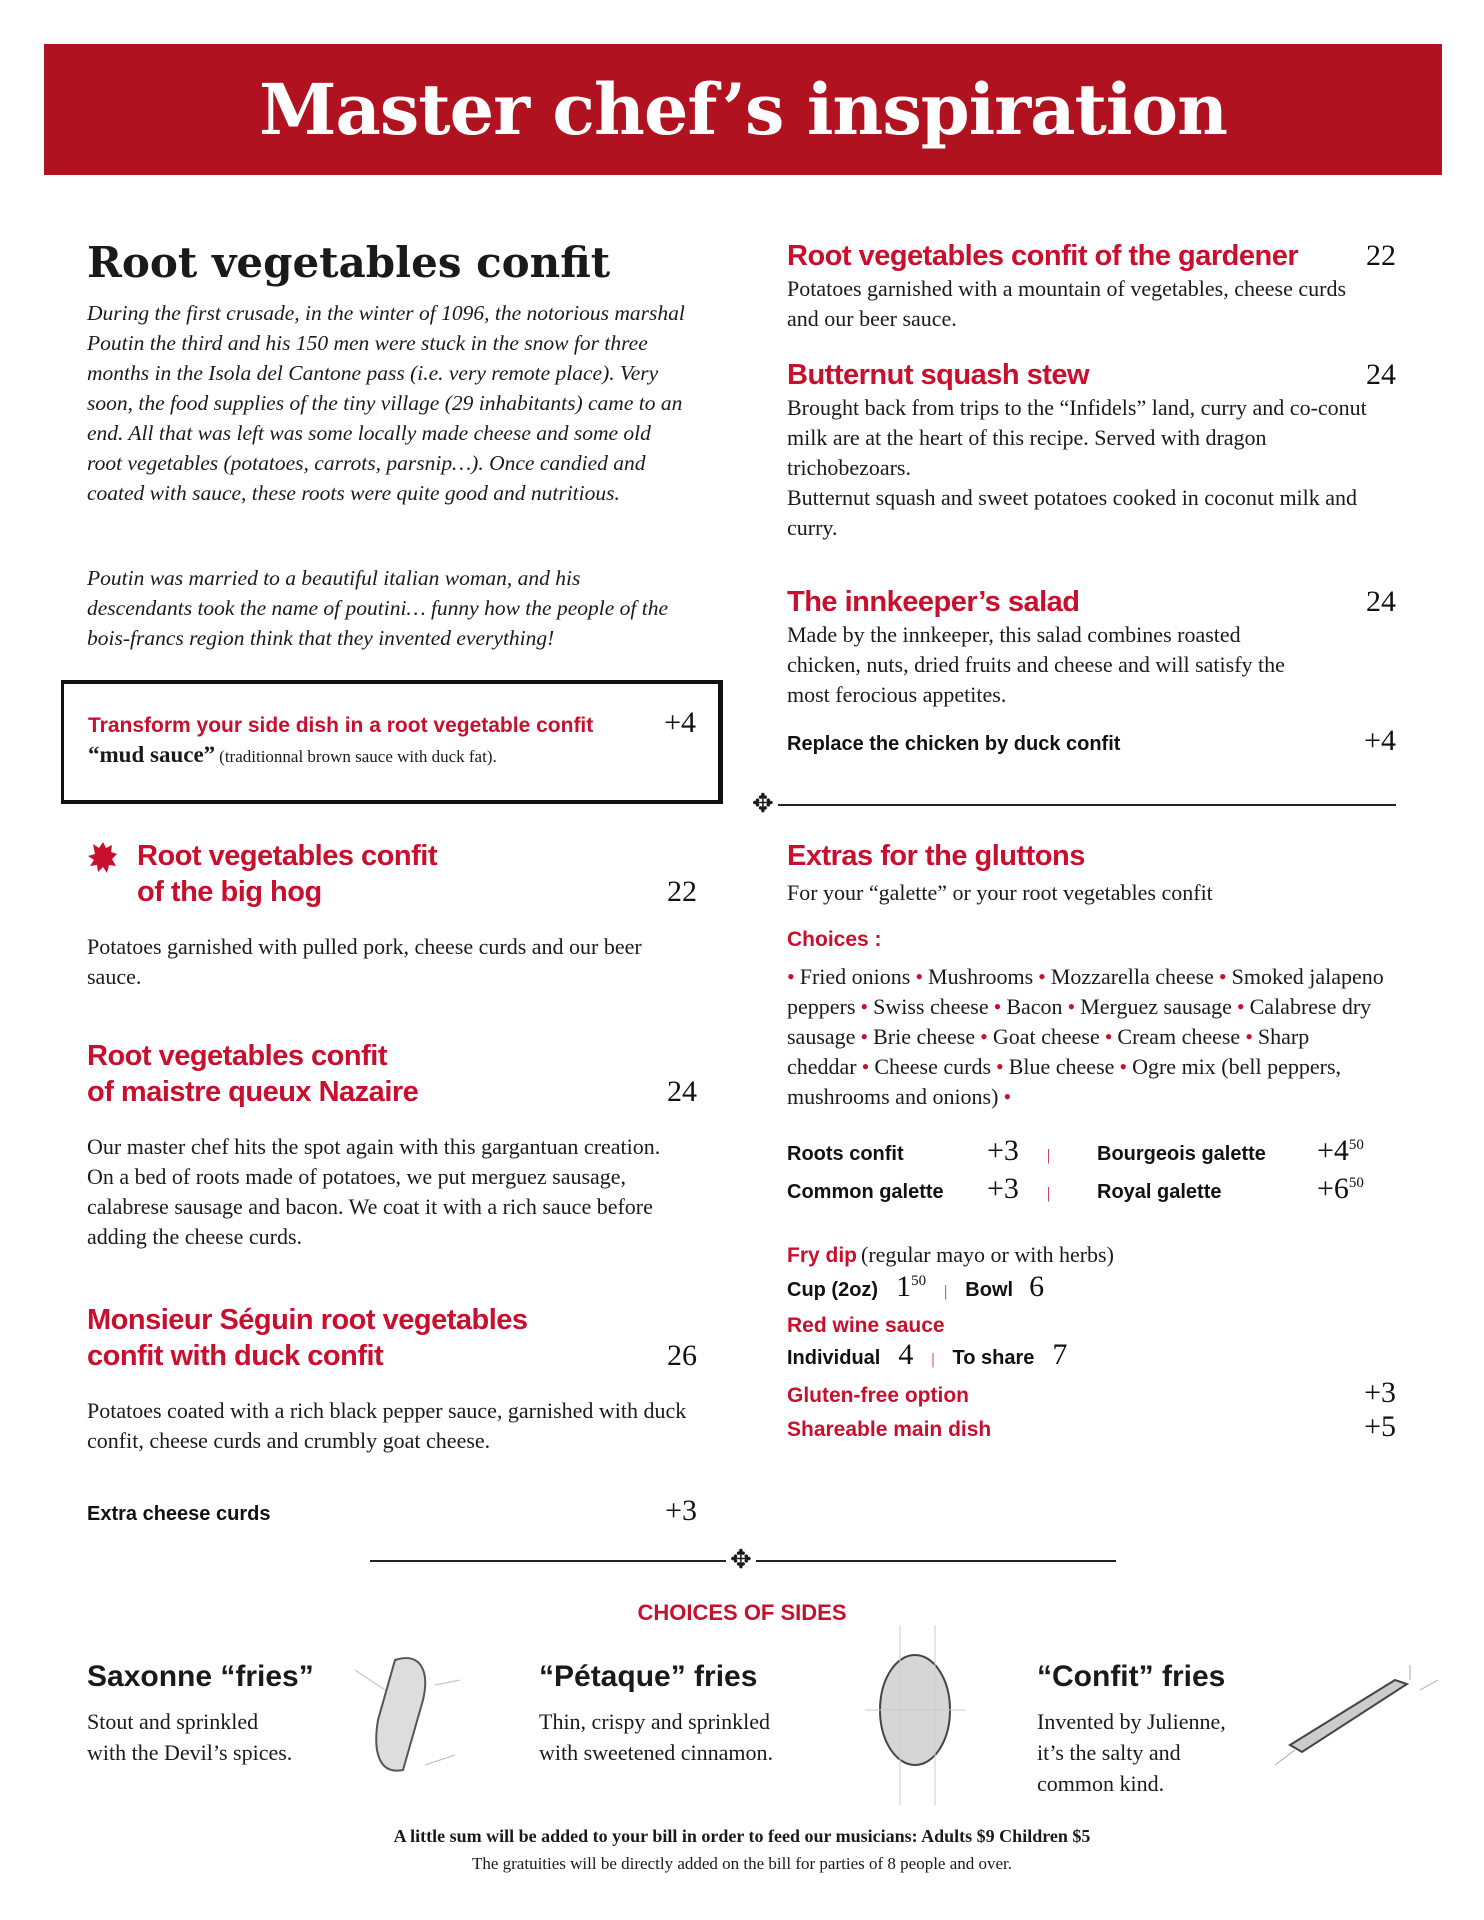  What do you see at coordinates (1091, 1392) in the screenshot?
I see `gluten-free-option: Gluten-free option +3` at bounding box center [1091, 1392].